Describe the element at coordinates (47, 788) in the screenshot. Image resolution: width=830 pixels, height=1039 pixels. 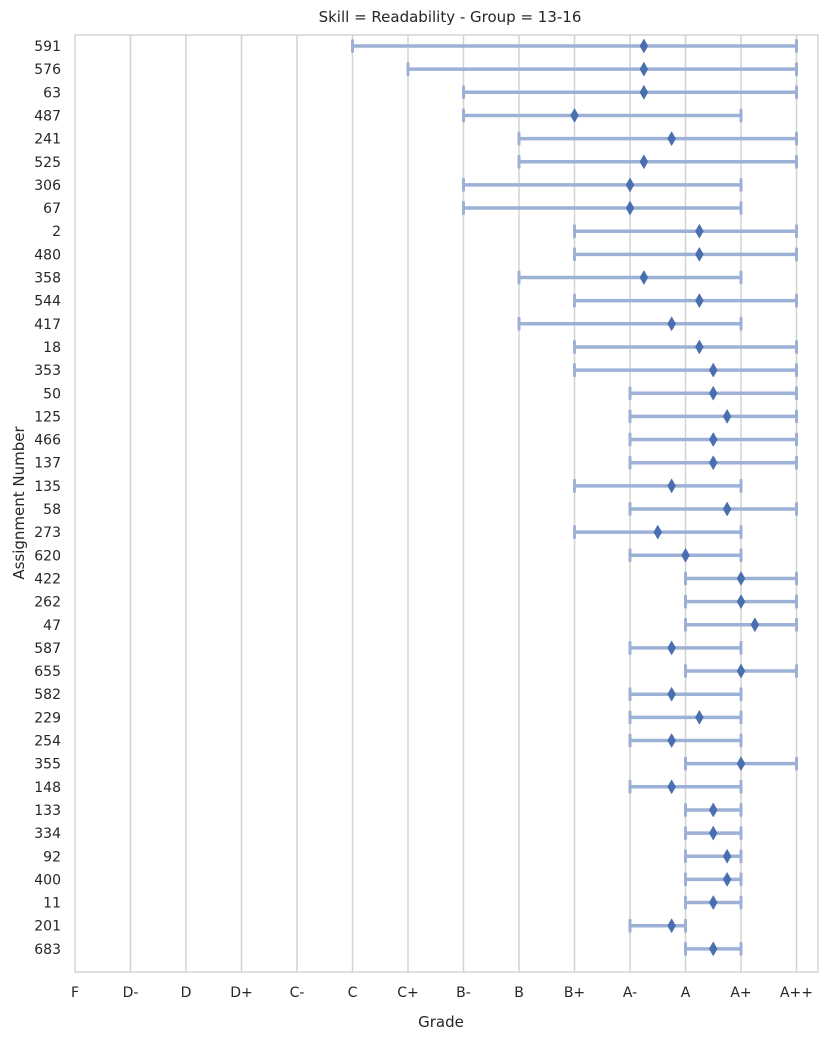
I see `y-tick-label: 148` at that location.